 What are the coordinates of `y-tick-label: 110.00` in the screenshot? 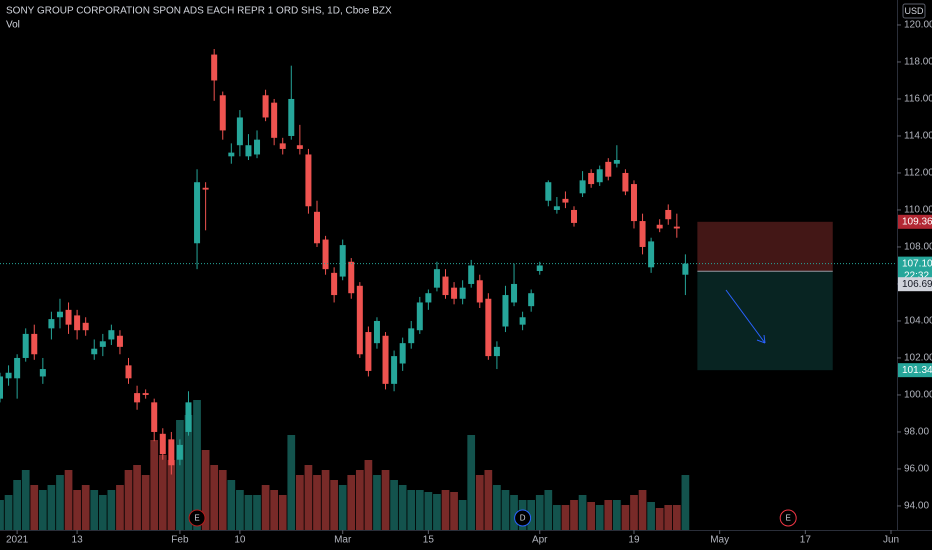 It's located at (918, 210).